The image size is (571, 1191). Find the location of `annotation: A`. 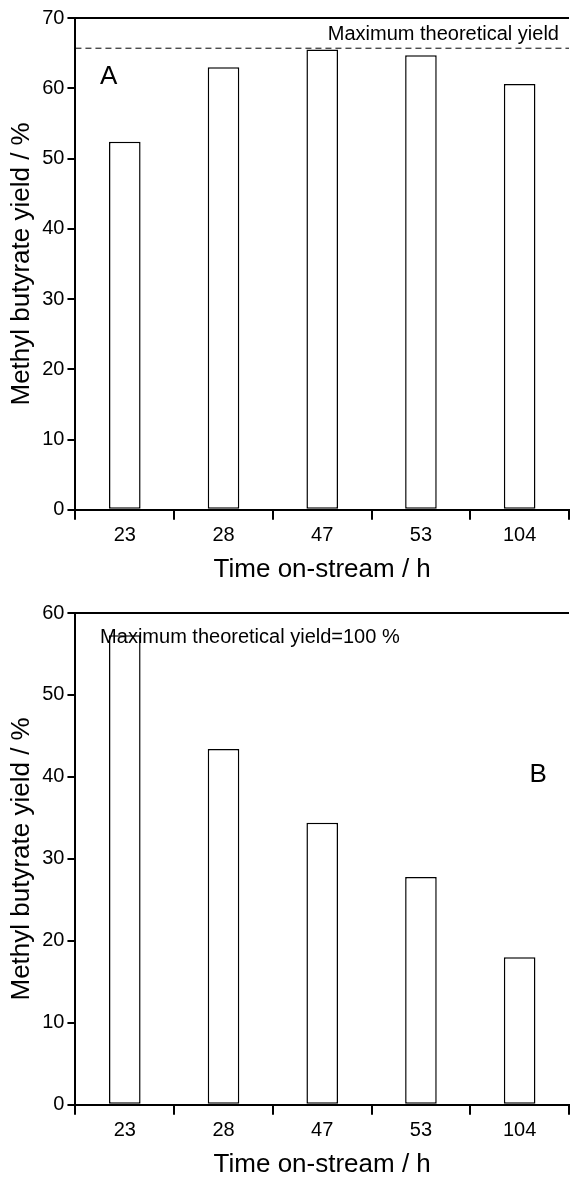

annotation: A is located at coordinates (109, 75).